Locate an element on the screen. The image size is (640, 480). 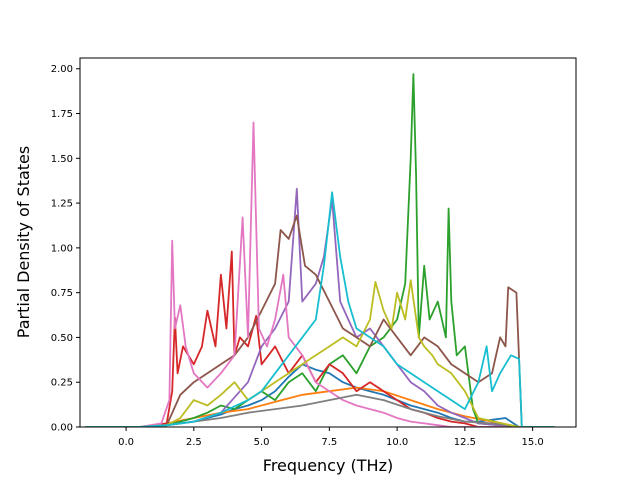
y-tick-label: 1.25 is located at coordinates (62, 204).